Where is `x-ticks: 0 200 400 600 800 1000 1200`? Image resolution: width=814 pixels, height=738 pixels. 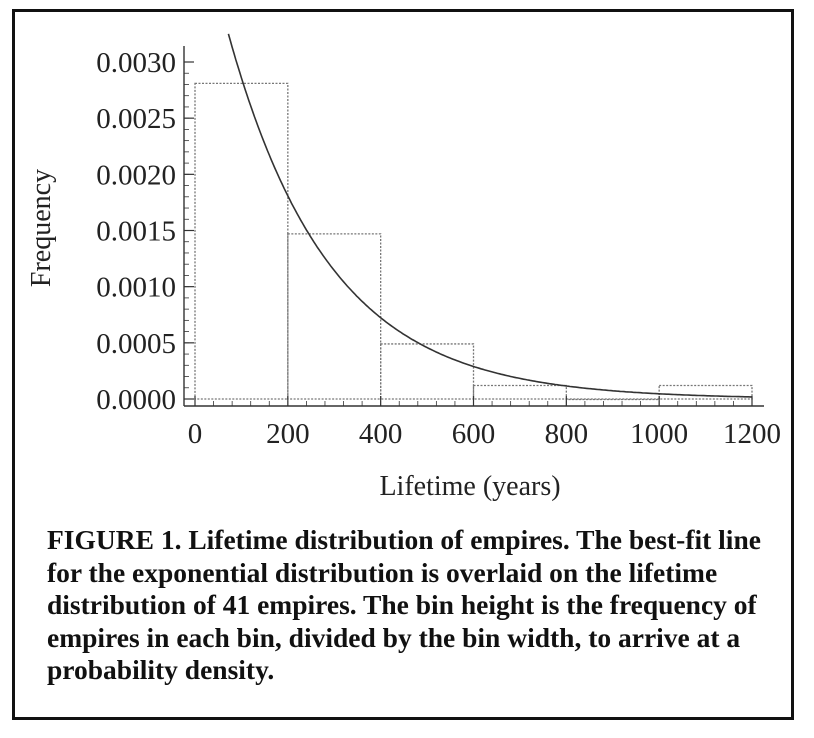
x-ticks: 0 200 400 600 800 1000 1200 is located at coordinates (484, 423).